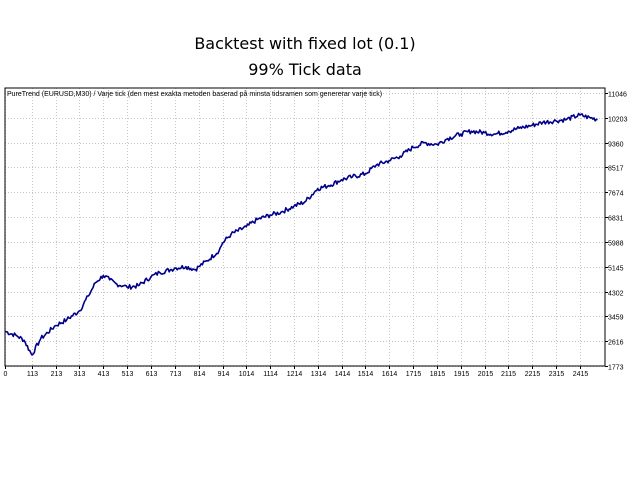 The image size is (640, 480). What do you see at coordinates (343, 374) in the screenshot?
I see `x-tick-label: 1414` at bounding box center [343, 374].